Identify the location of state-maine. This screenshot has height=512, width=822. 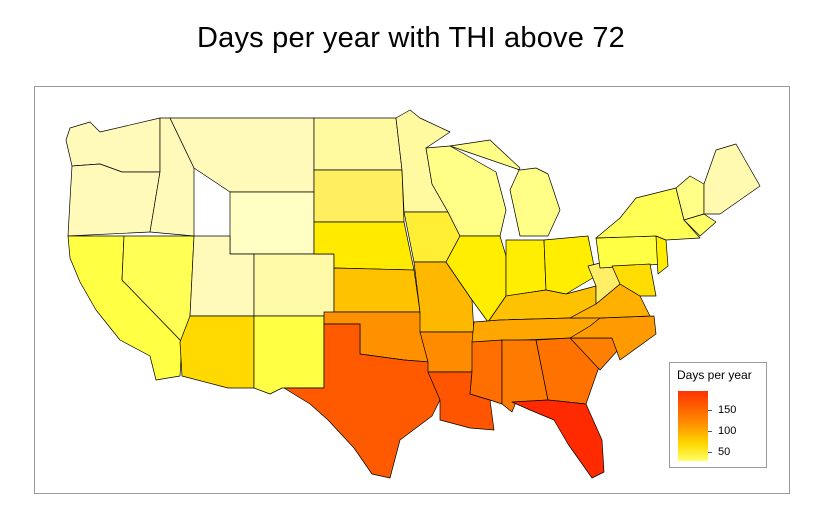
(732, 179).